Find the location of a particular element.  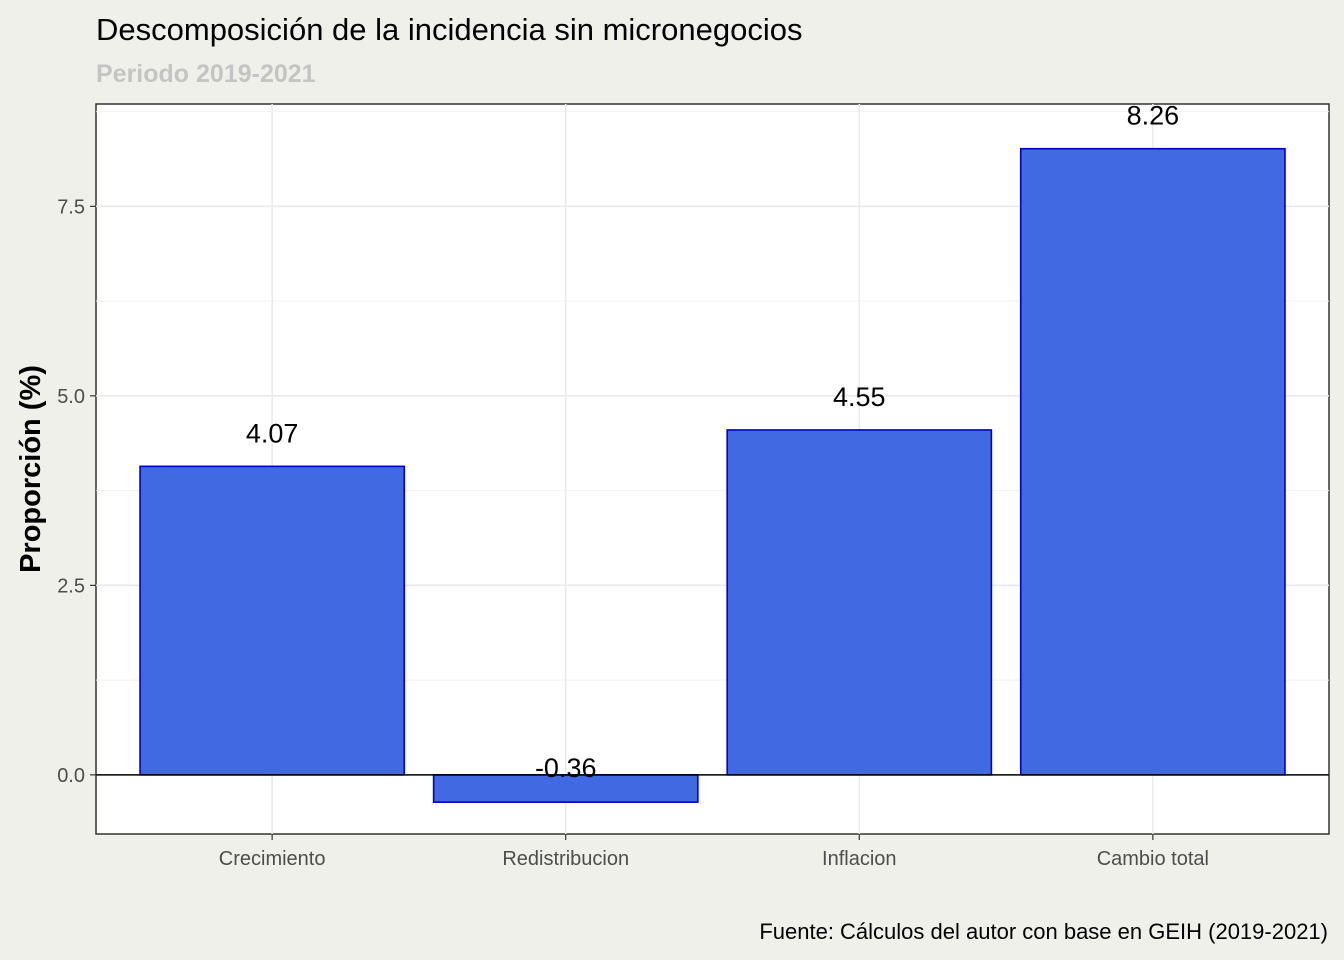

bar-crecimiento is located at coordinates (272, 620).